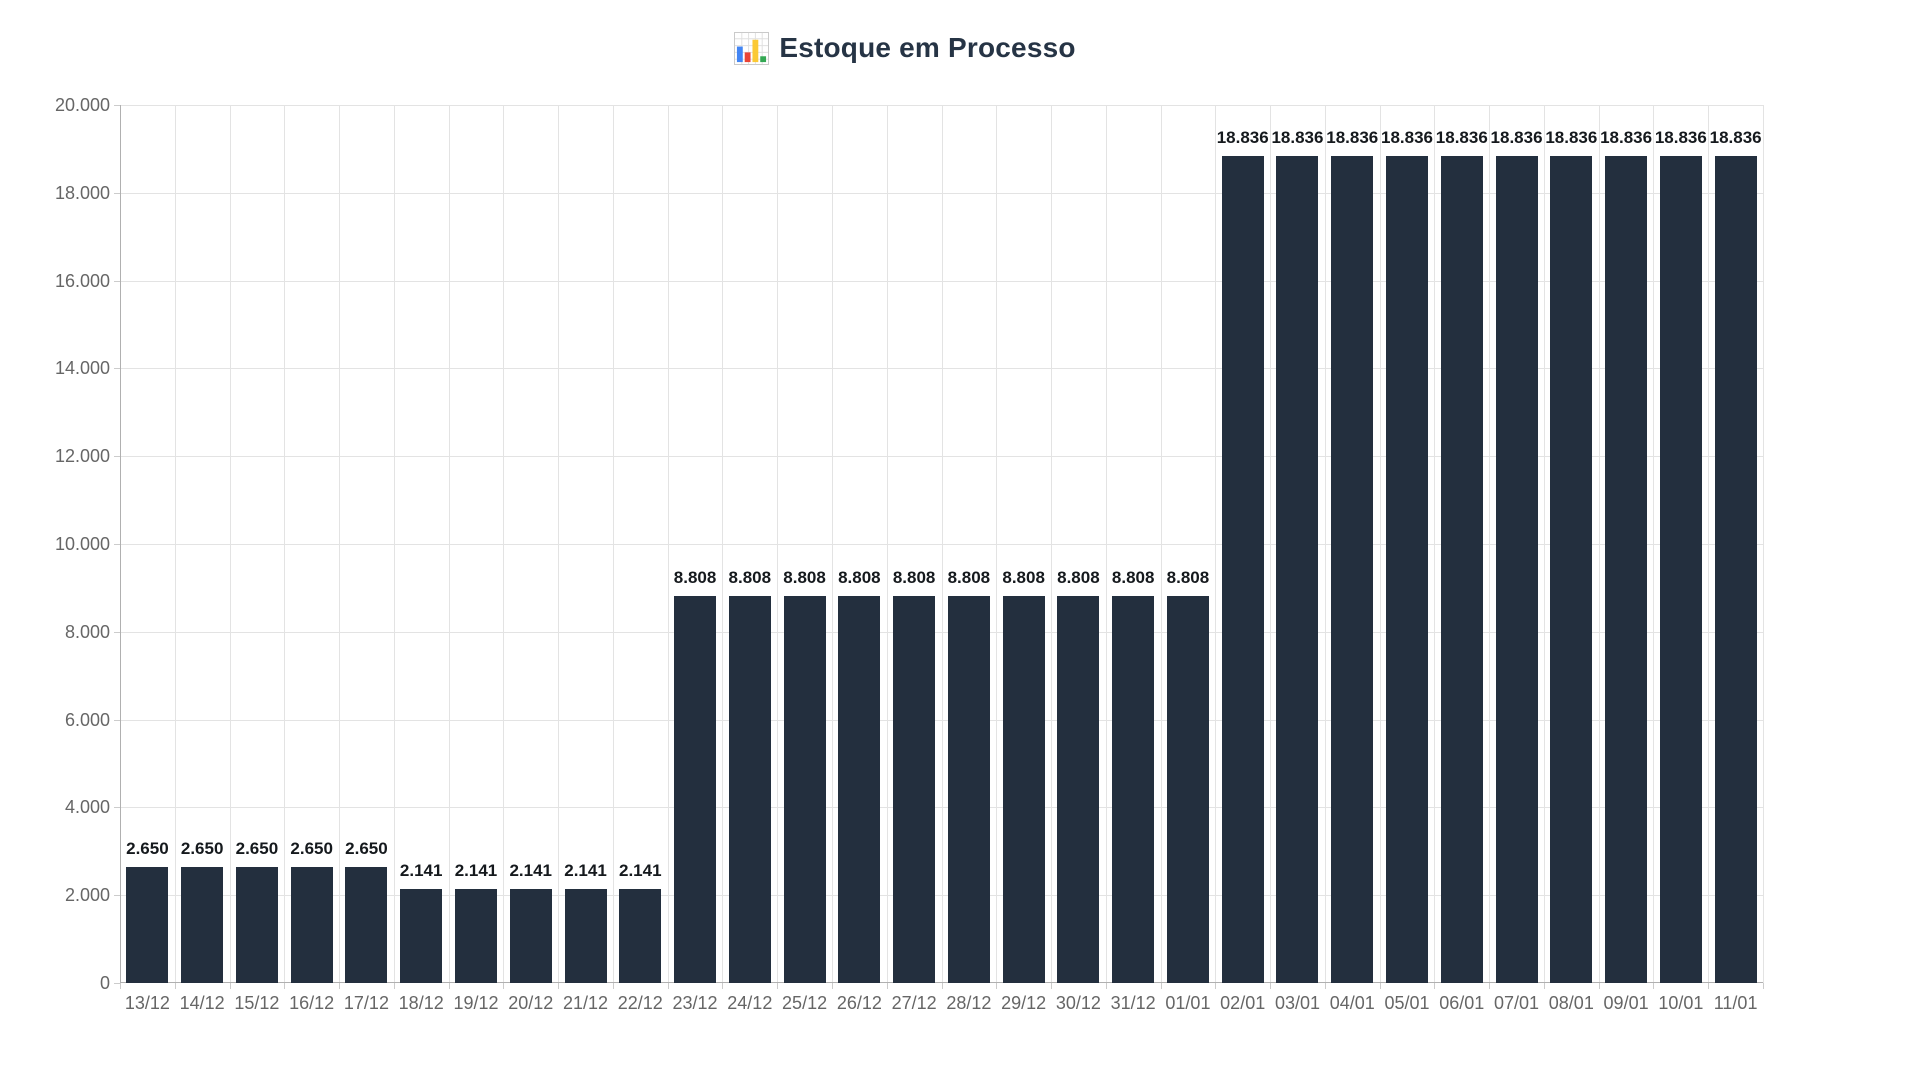 This screenshot has height=1080, width=1920. What do you see at coordinates (531, 1003) in the screenshot?
I see `x-axis-label: 20/12` at bounding box center [531, 1003].